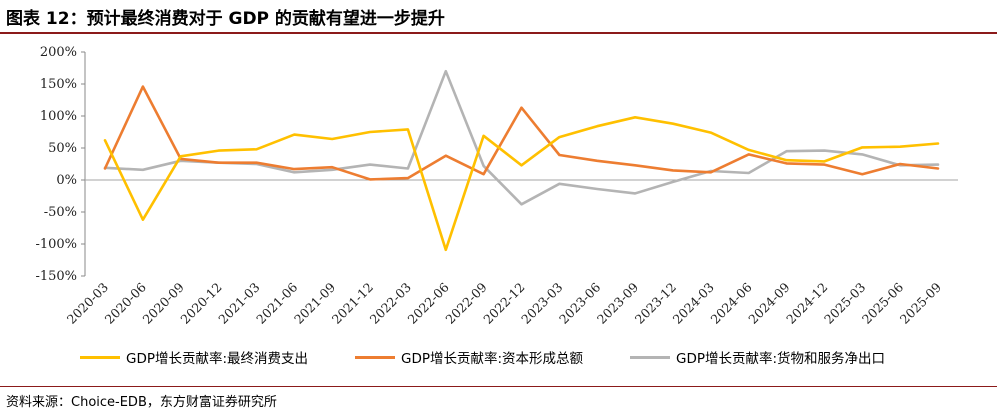 This screenshot has height=414, width=997. I want to click on source-note: 资料来源：Choice-EDB，东方财富证券研究所, so click(141, 402).